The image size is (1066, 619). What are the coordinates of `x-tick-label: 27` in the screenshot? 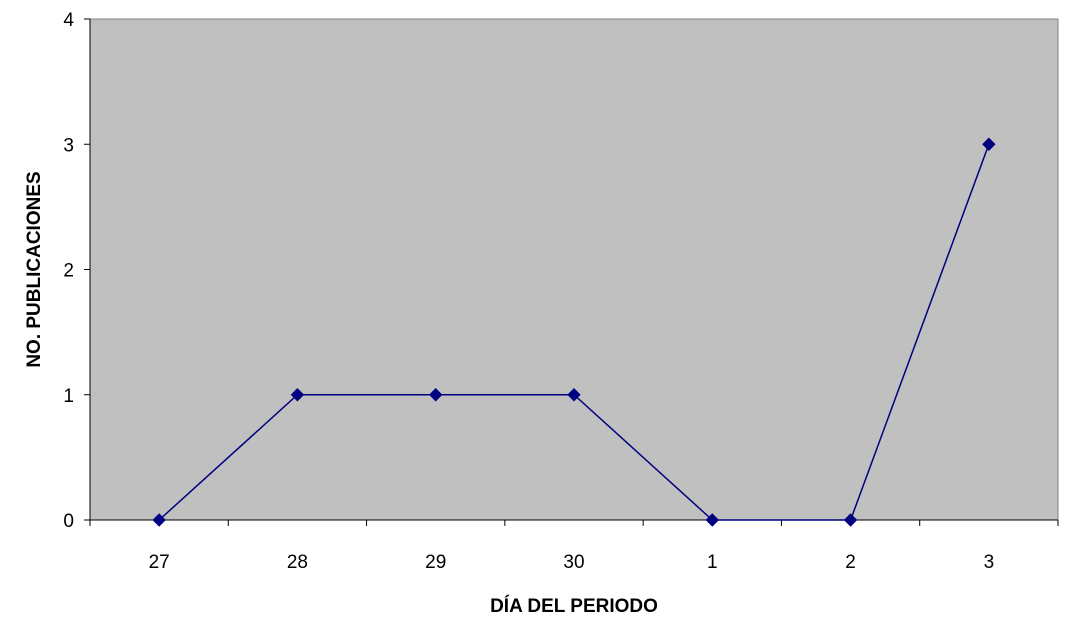 It's located at (159, 562).